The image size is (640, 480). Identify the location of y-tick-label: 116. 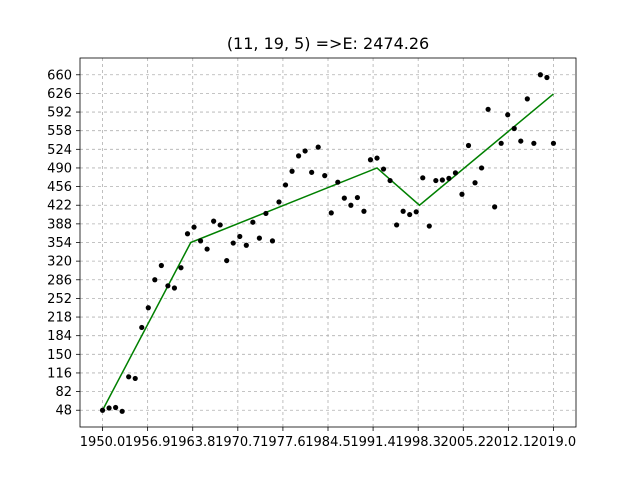
(59, 373).